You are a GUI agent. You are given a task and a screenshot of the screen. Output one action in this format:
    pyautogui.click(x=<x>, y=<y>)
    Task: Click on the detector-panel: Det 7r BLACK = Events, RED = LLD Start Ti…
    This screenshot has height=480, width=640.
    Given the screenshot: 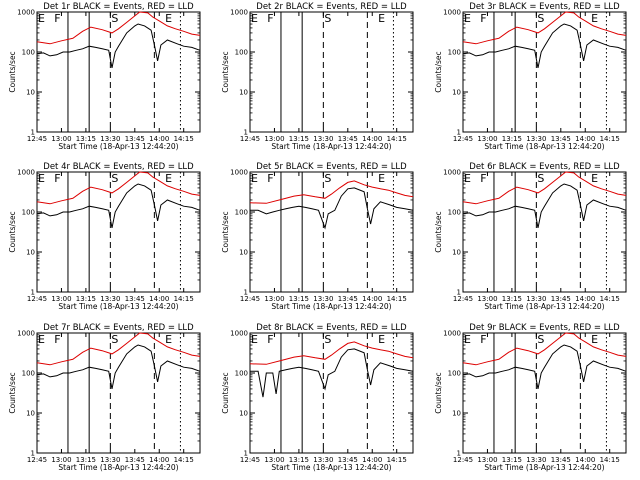 What is the action you would take?
    pyautogui.click(x=104, y=397)
    